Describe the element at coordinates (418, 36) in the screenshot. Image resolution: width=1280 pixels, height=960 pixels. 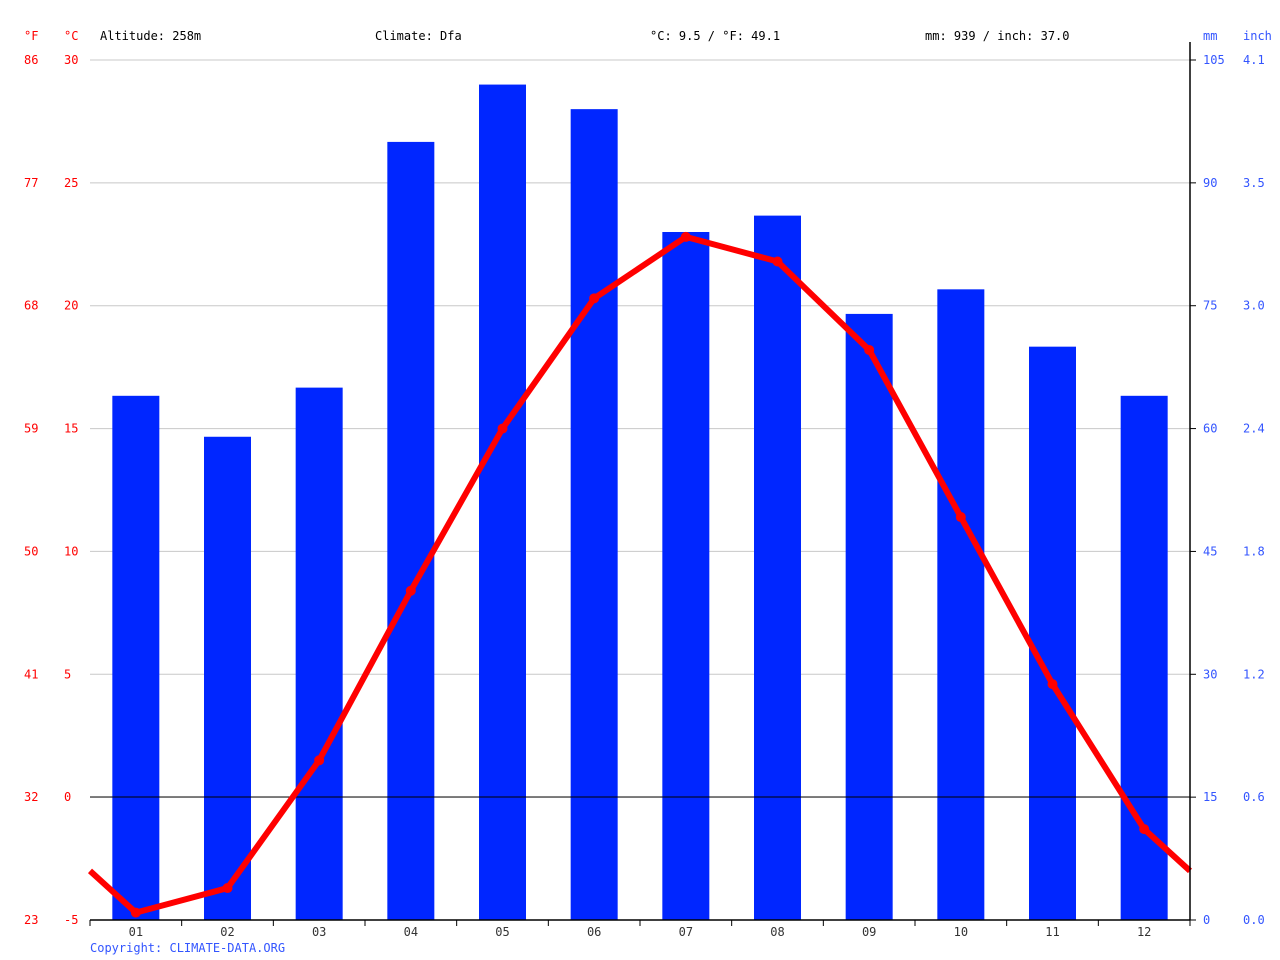
I see `climate-label: Climate: Dfa` at that location.